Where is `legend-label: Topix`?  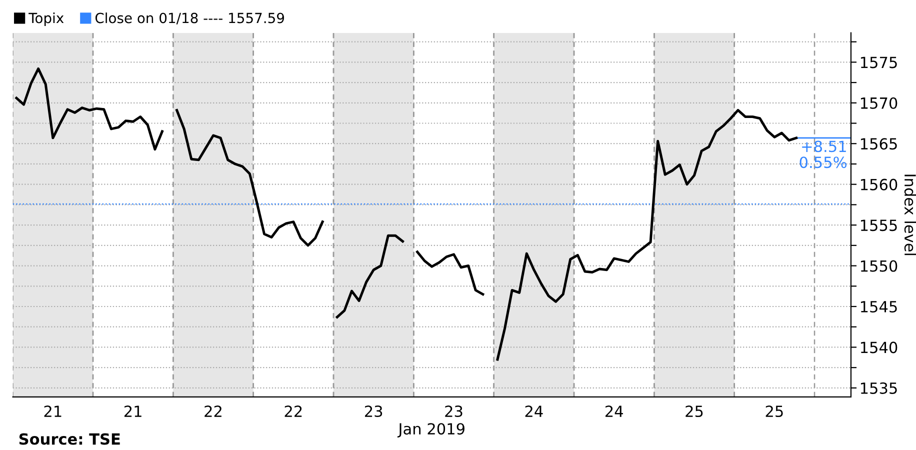
legend-label: Topix is located at coordinates (46, 19).